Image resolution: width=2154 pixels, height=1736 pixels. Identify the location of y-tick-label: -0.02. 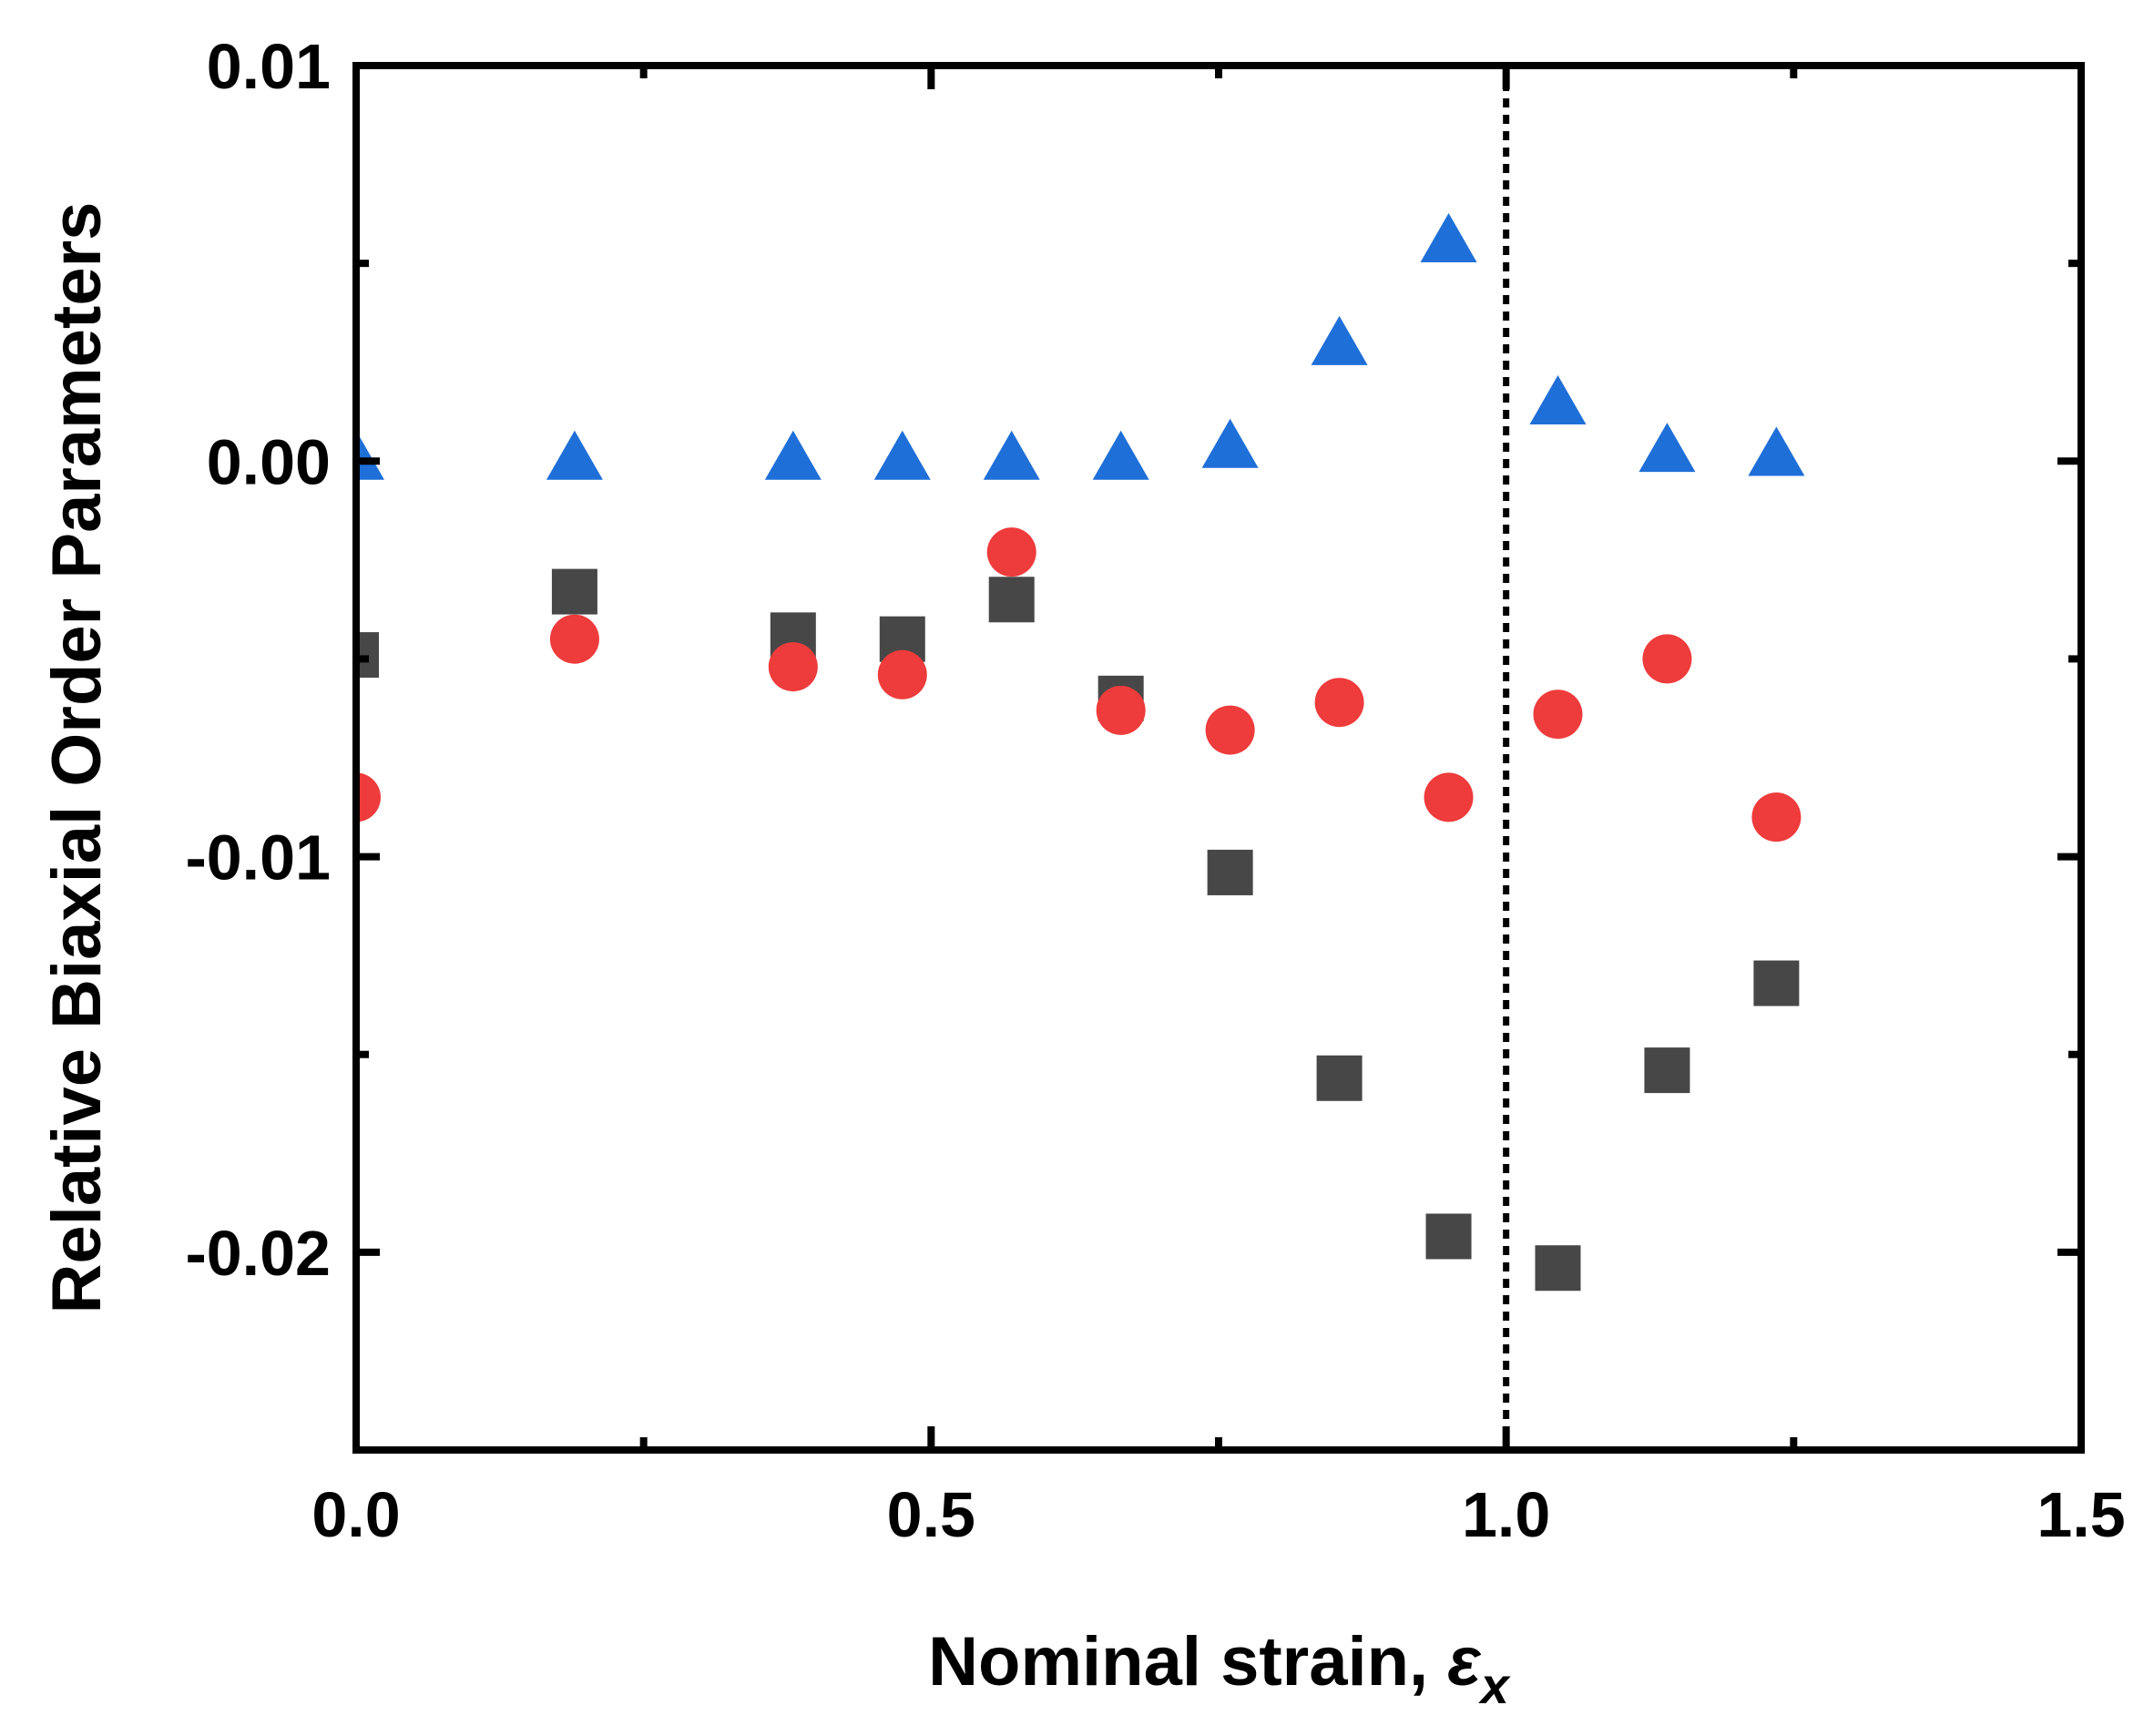
(258, 1253).